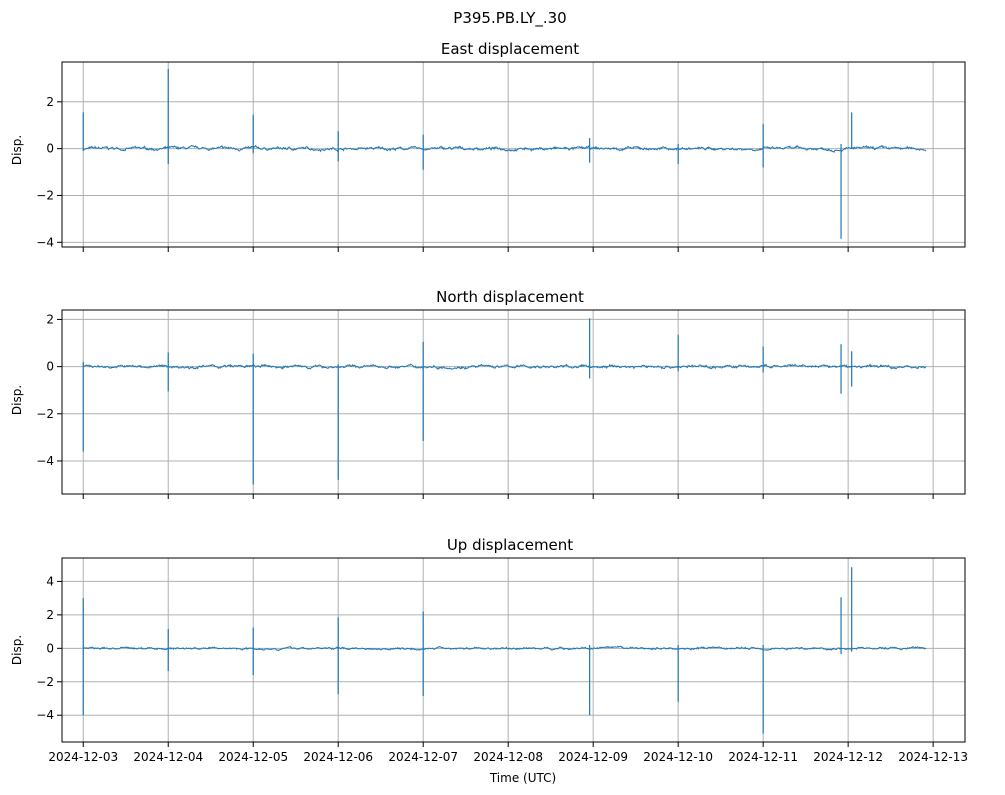  What do you see at coordinates (423, 757) in the screenshot?
I see `x-tick-label: 2024-12-07` at bounding box center [423, 757].